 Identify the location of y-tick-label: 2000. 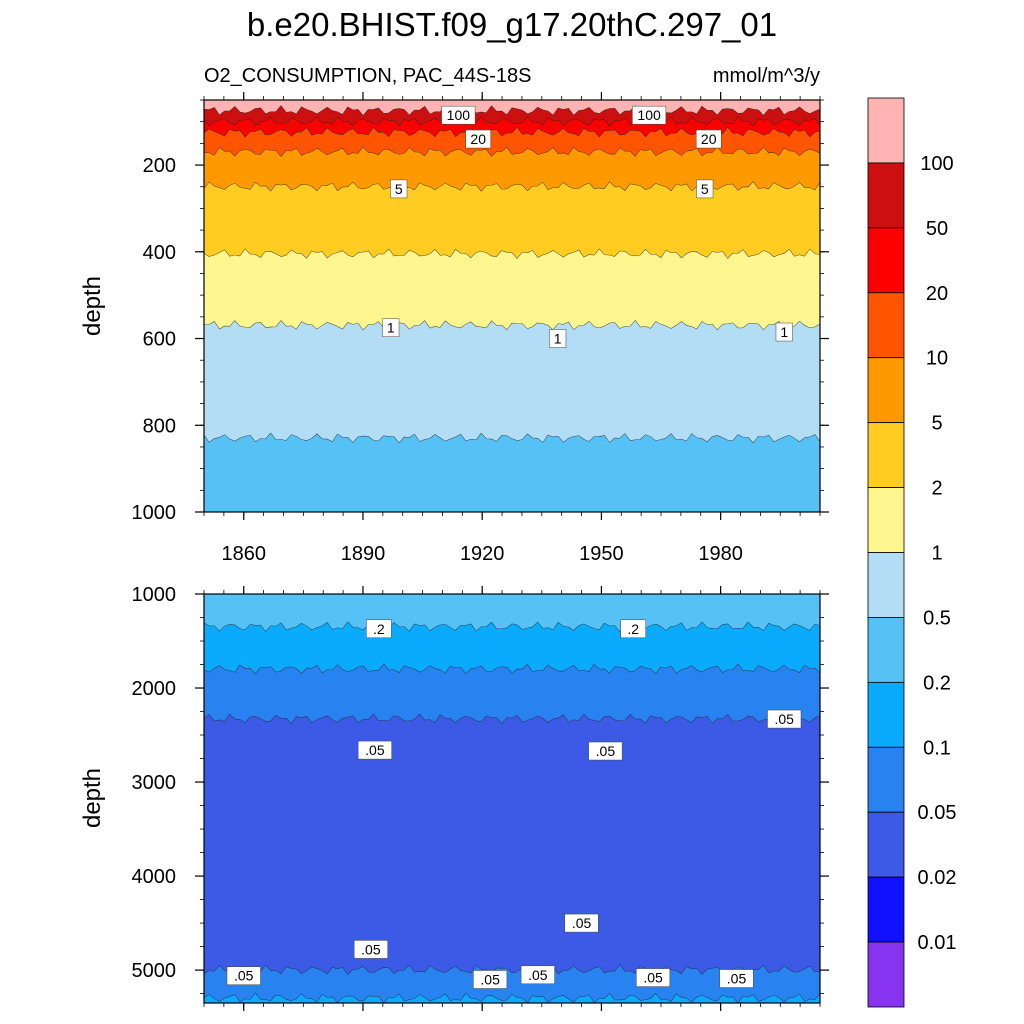
(154, 689).